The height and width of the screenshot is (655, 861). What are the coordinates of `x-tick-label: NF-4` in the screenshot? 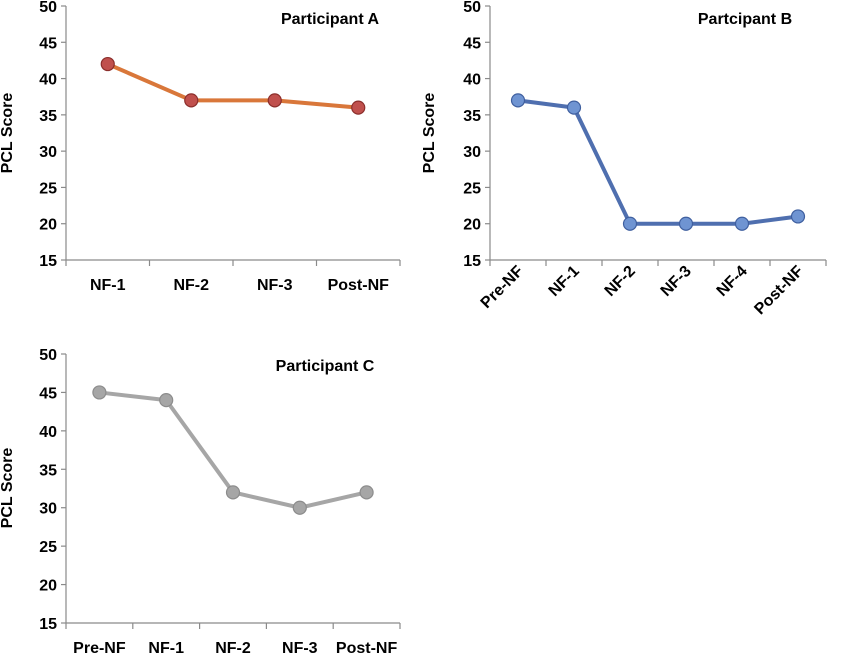 It's located at (732, 281).